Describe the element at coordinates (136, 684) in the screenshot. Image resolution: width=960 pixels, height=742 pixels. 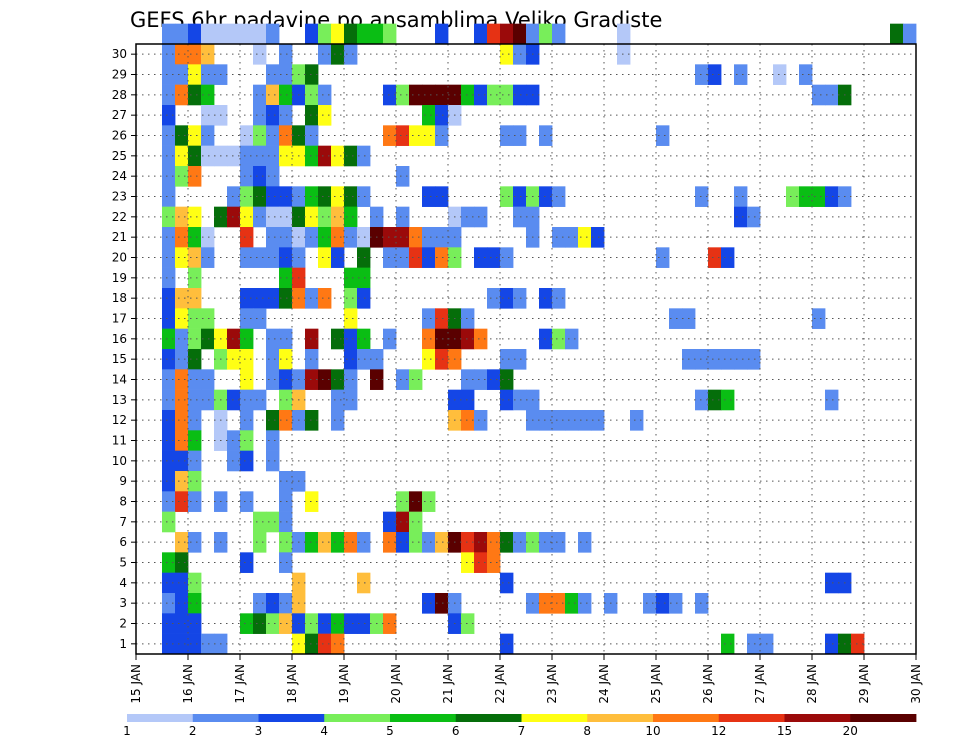
I see `x-tick-label: 15 JAN` at that location.